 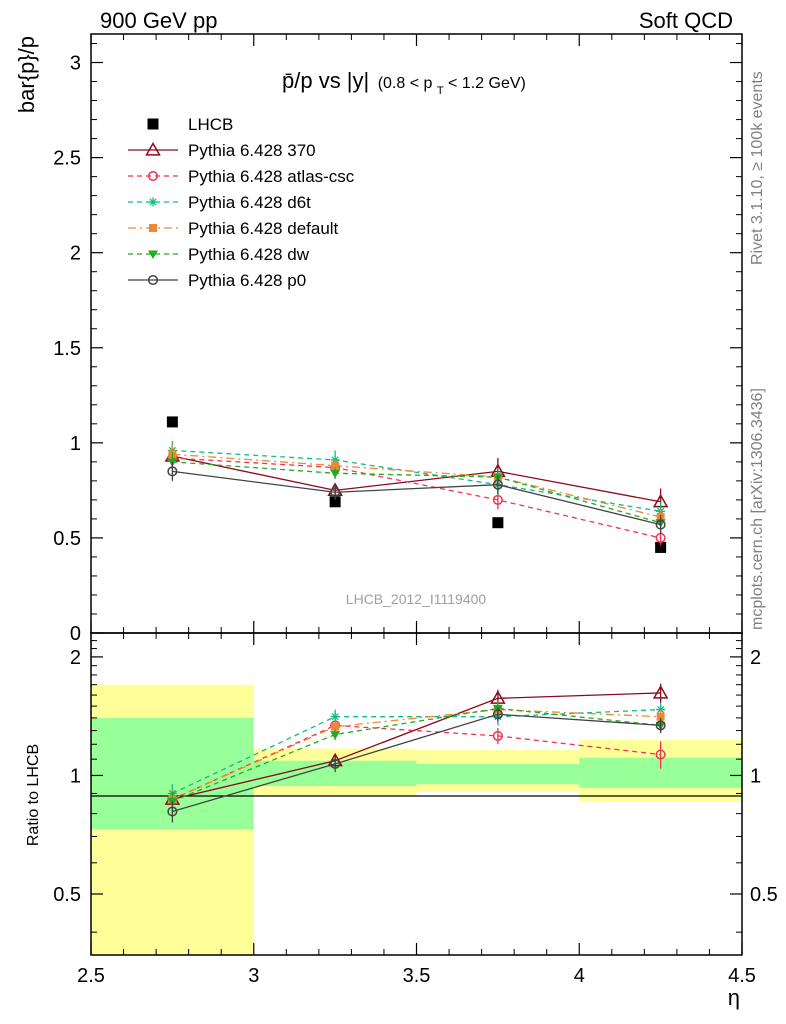 I want to click on main-title: p̄/p vs |y| (0.8 < p T < 1.2 GeV), so click(x=404, y=83).